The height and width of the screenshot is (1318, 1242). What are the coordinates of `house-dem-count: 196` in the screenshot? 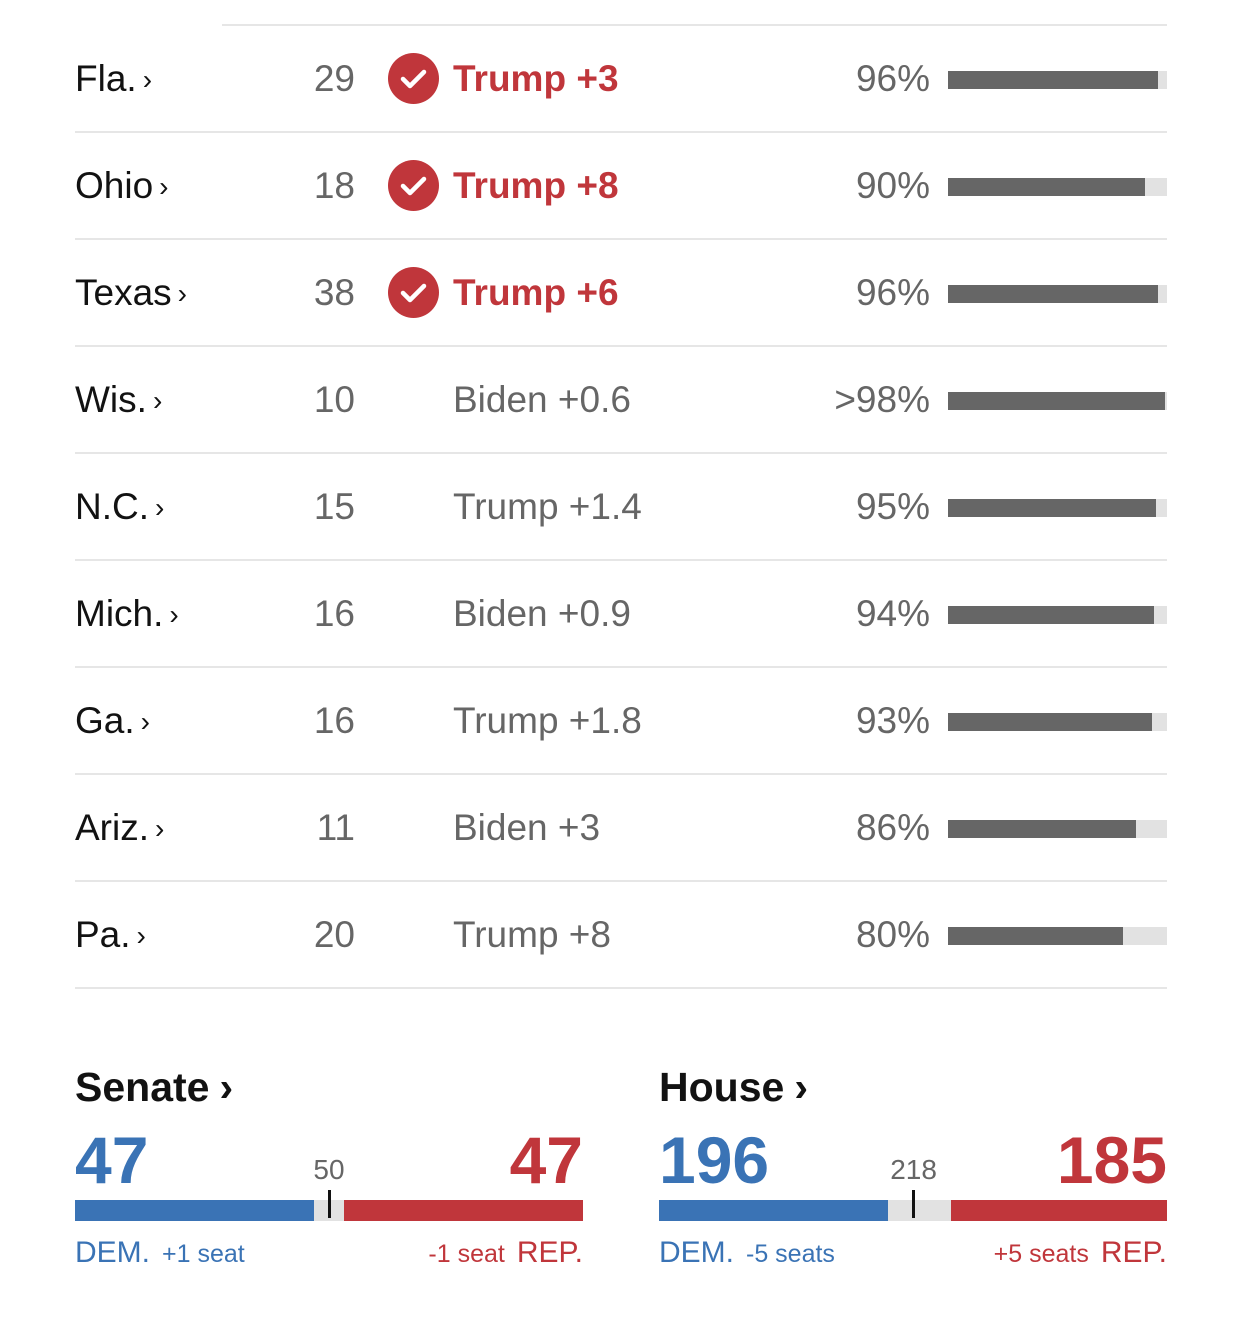 It's located at (714, 1160).